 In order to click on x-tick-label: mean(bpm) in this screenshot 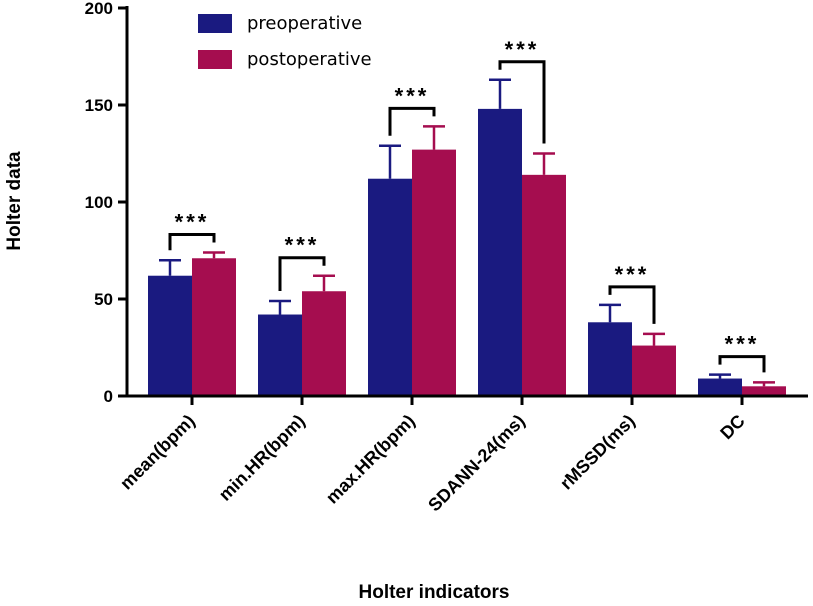, I will do `click(157, 452)`.